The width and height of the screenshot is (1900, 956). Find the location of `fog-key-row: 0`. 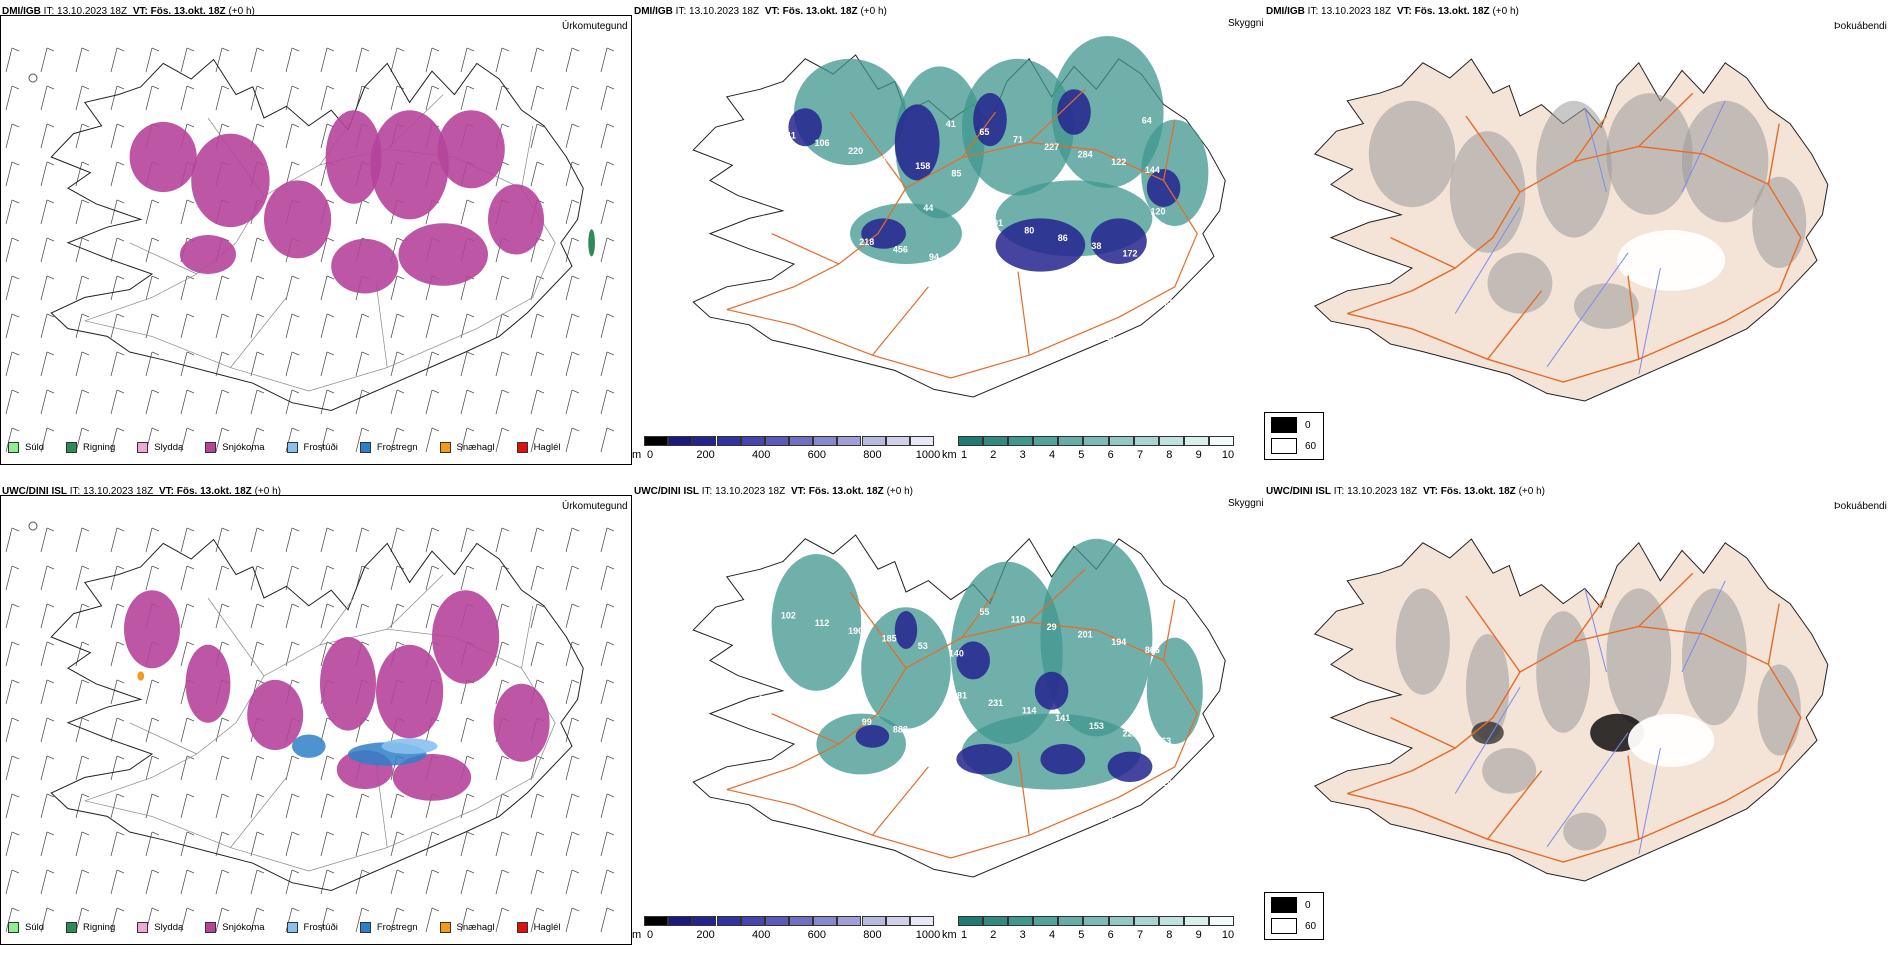

fog-key-row: 0 is located at coordinates (1291, 425).